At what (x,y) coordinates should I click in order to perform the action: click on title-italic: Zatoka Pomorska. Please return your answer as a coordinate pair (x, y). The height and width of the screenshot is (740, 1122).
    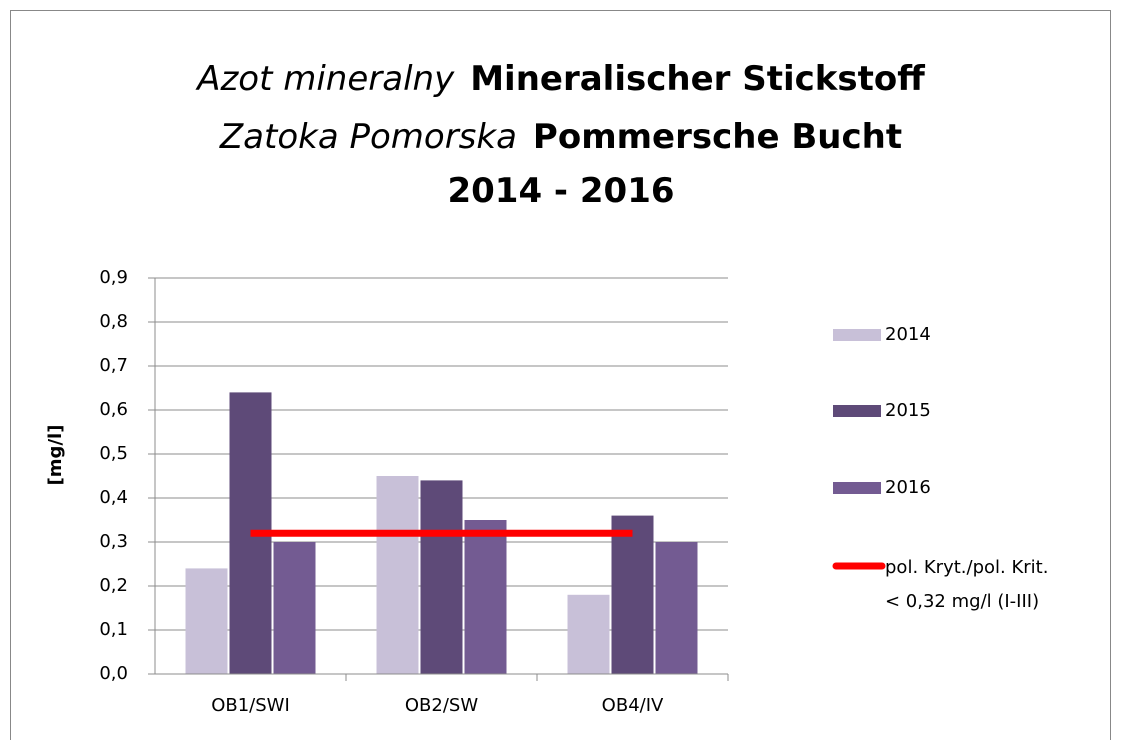
    Looking at the image, I should click on (368, 137).